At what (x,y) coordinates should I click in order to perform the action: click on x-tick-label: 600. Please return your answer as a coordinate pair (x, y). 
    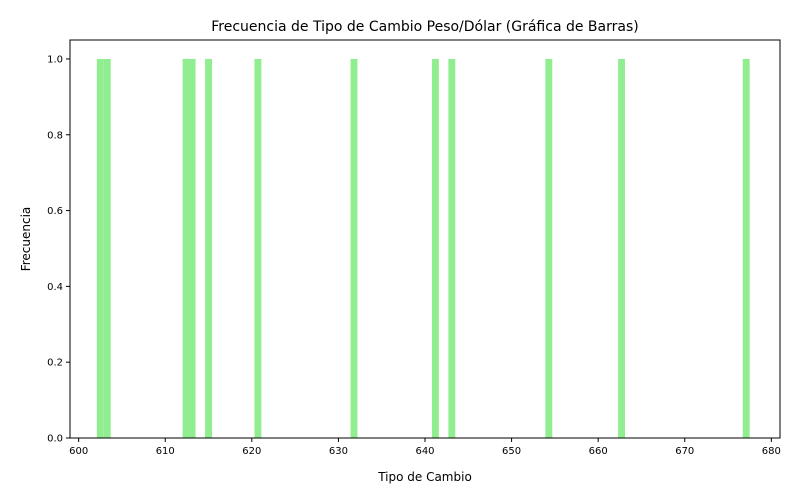
    Looking at the image, I should click on (78, 451).